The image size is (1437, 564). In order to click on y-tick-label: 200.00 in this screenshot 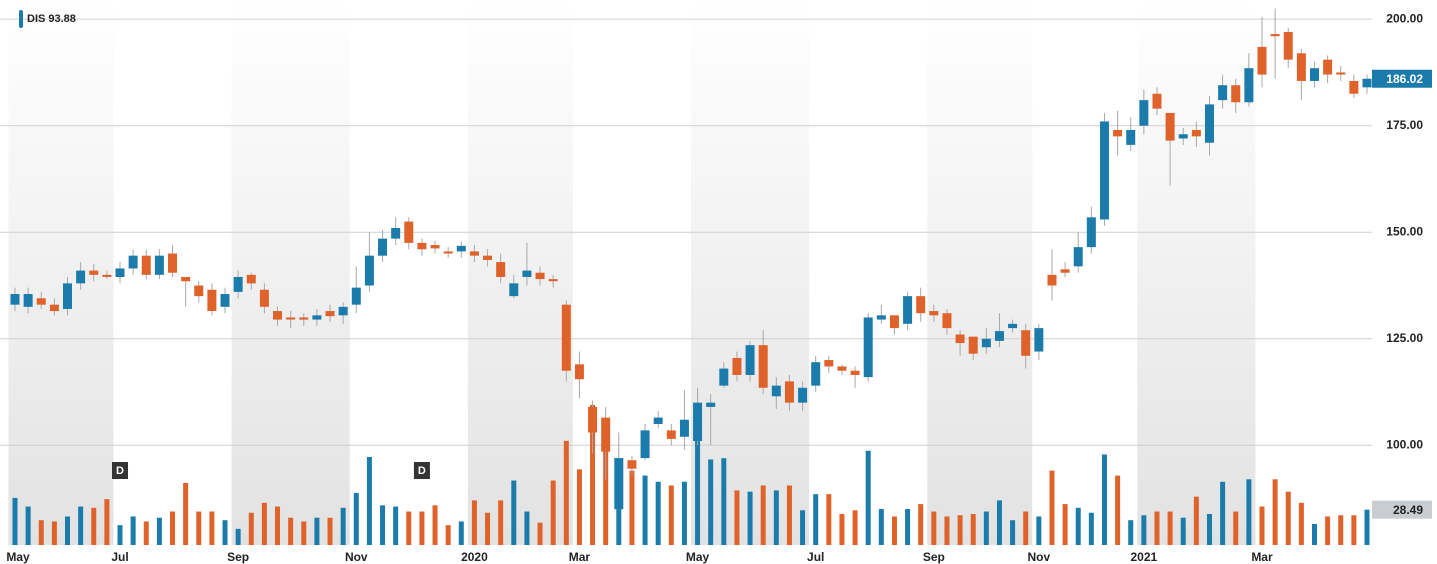, I will do `click(1404, 18)`.